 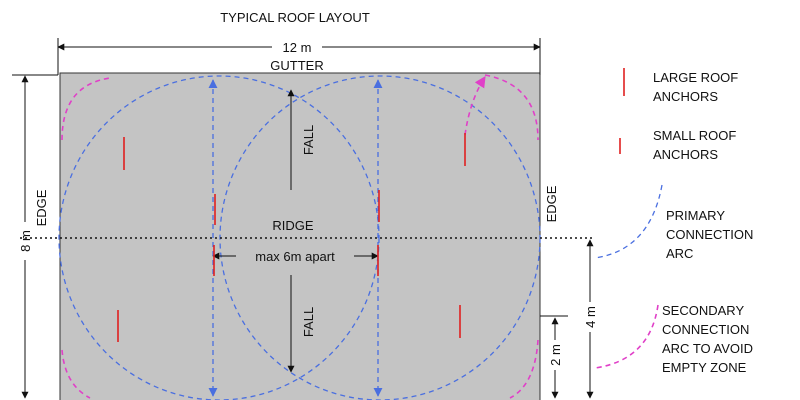 I want to click on width-label: 12 m, so click(x=297, y=47).